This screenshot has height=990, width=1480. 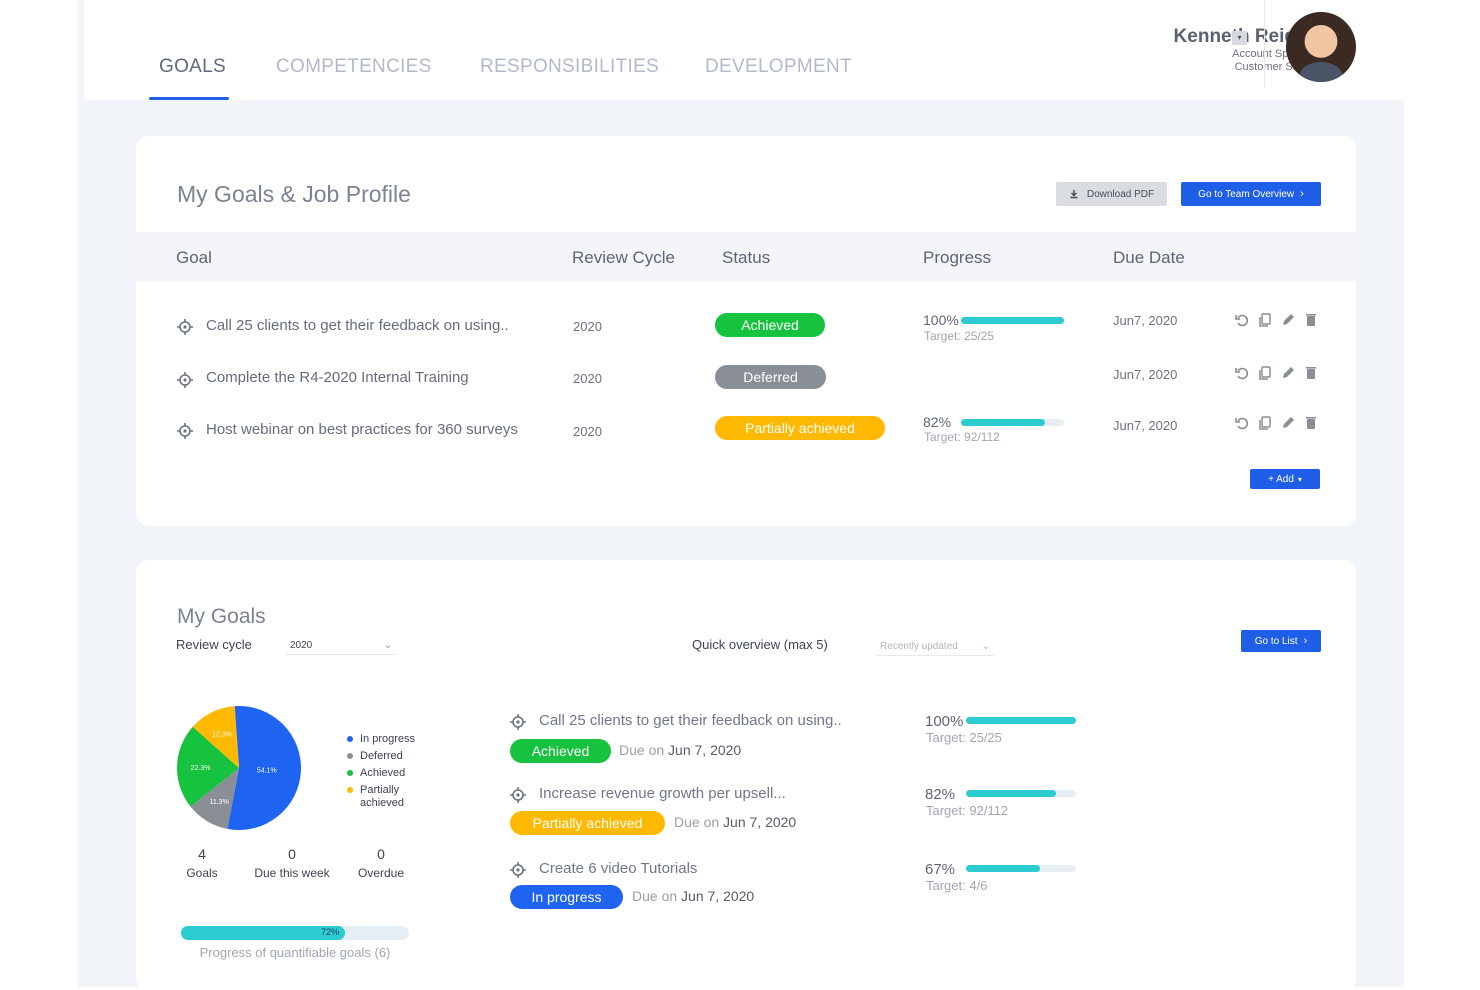 What do you see at coordinates (957, 257) in the screenshot?
I see `column-progress: Progress` at bounding box center [957, 257].